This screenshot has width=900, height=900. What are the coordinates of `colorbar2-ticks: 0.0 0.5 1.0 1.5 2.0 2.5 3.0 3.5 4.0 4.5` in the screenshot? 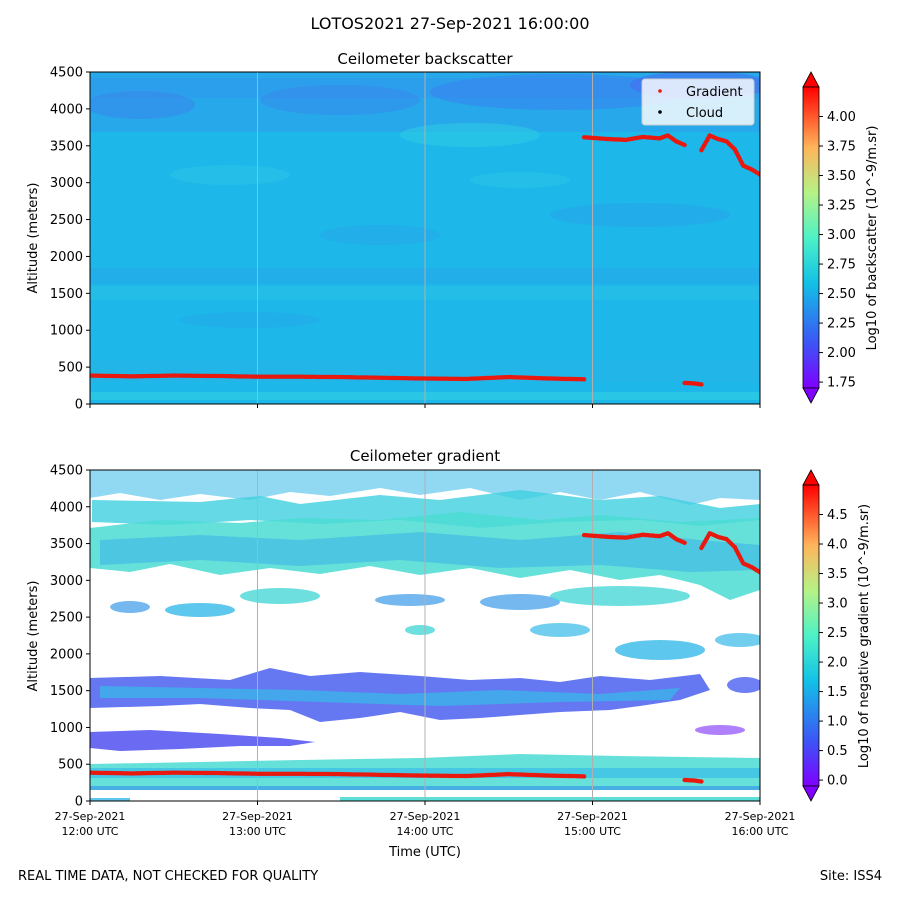 It's located at (833, 648).